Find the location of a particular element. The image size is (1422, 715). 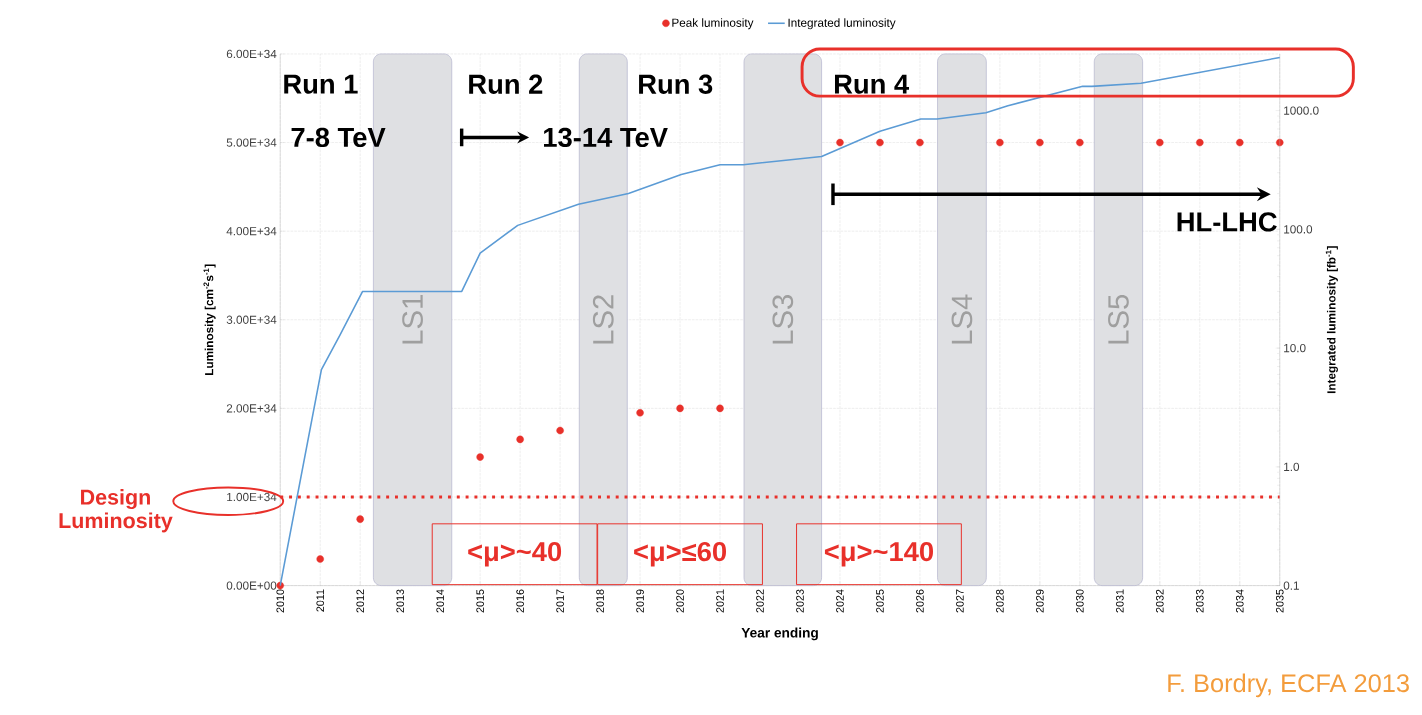

x-tick-label: 2011 is located at coordinates (320, 600).